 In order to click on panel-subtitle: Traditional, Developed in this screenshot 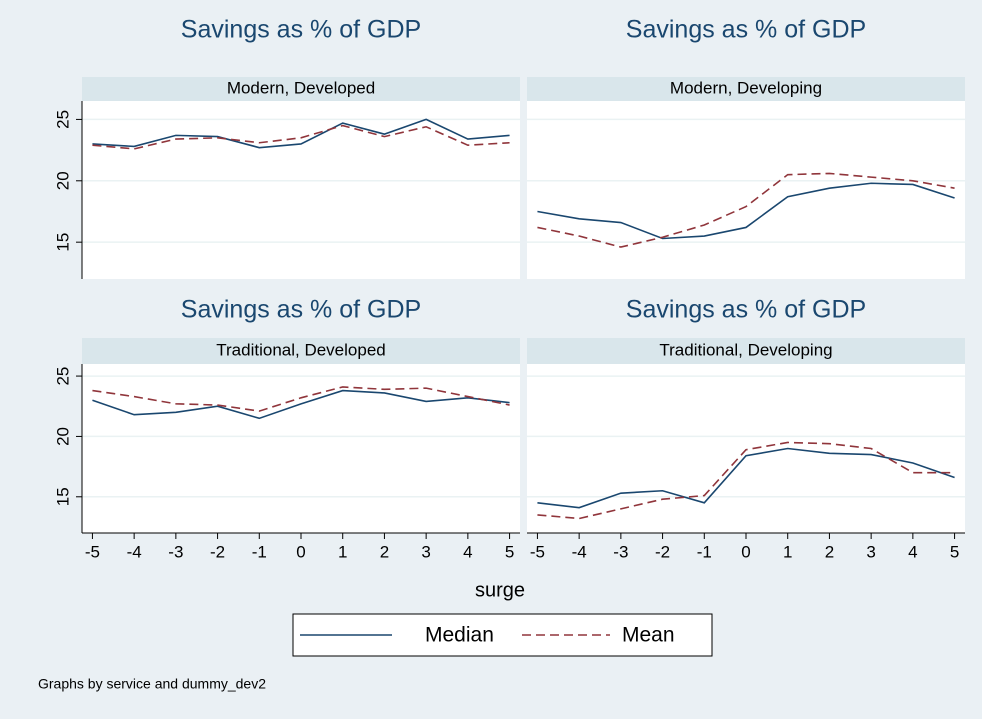, I will do `click(300, 349)`.